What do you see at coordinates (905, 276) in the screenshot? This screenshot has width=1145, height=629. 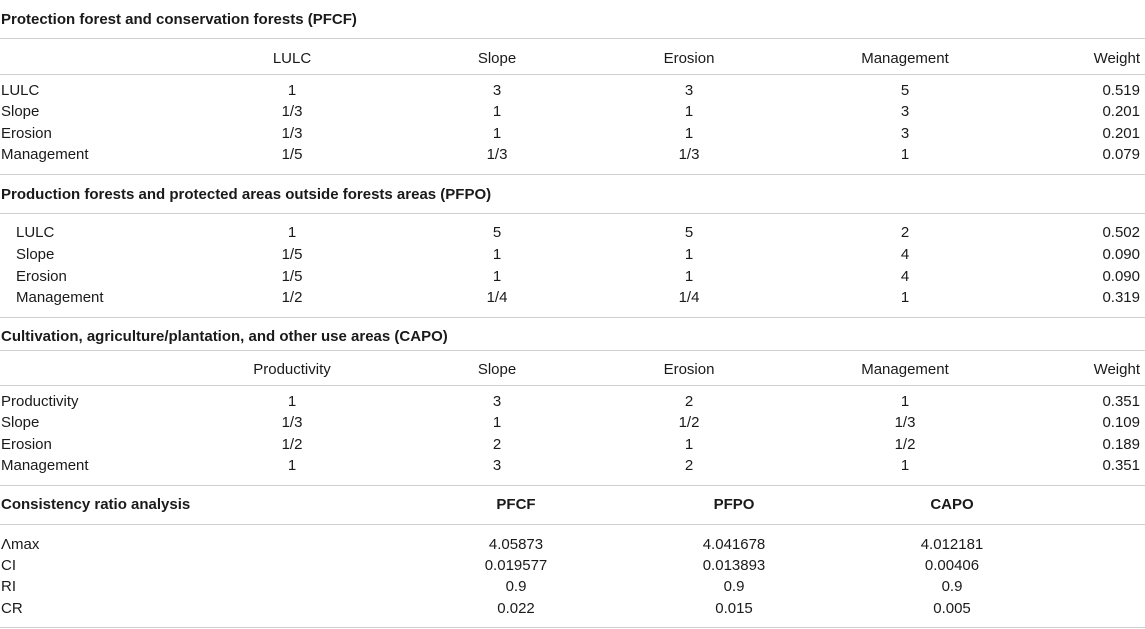 I see `table-cell: 4` at bounding box center [905, 276].